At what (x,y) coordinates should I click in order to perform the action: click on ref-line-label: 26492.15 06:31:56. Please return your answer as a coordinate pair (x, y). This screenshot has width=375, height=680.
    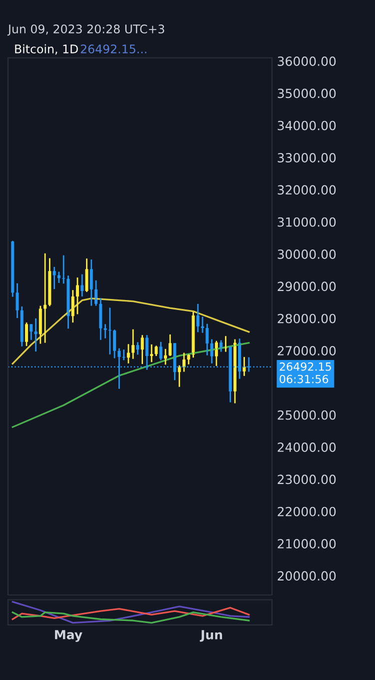
    Looking at the image, I should click on (305, 373).